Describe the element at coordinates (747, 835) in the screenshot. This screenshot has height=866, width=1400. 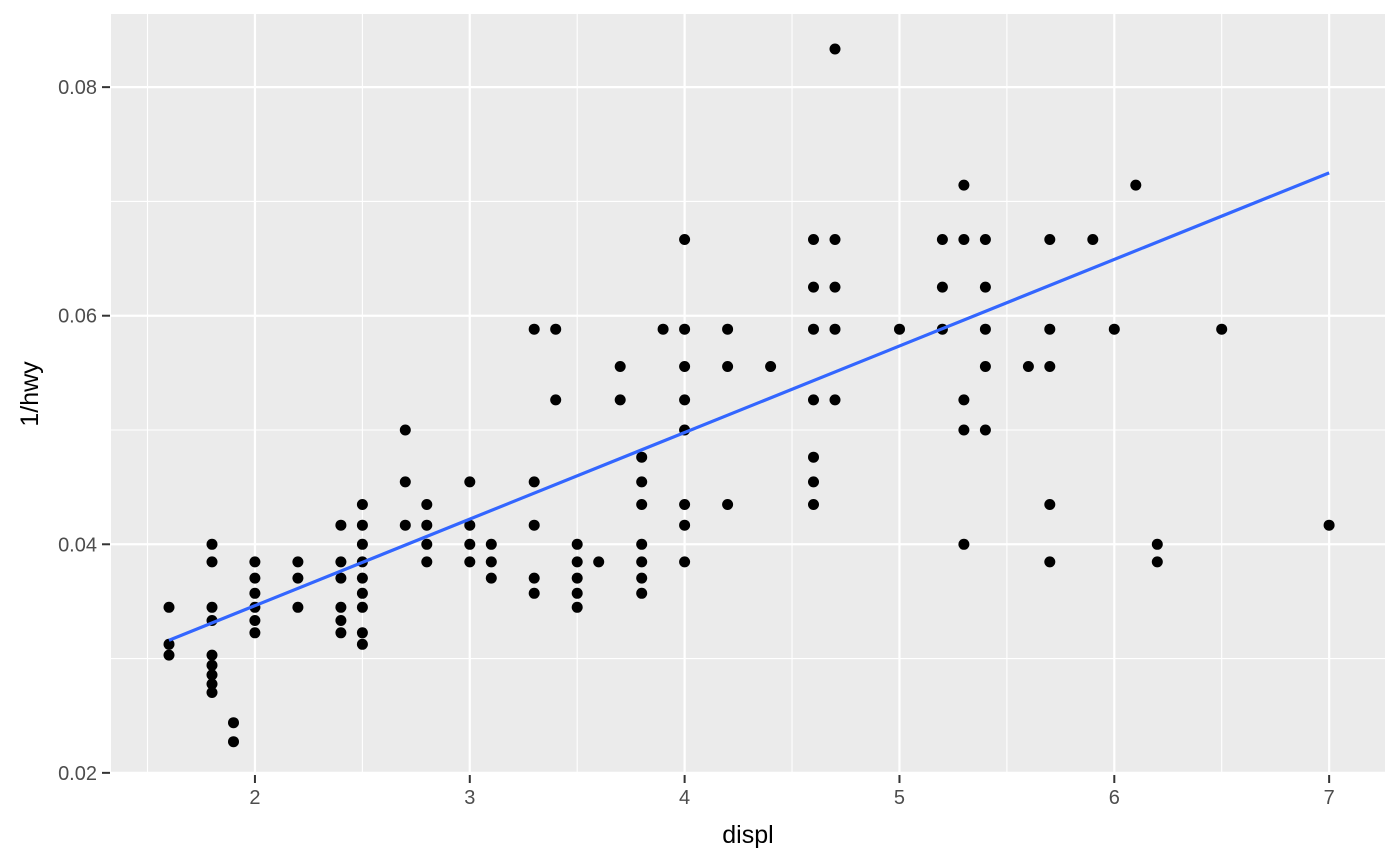
I see `x-axis-title: displ` at that location.